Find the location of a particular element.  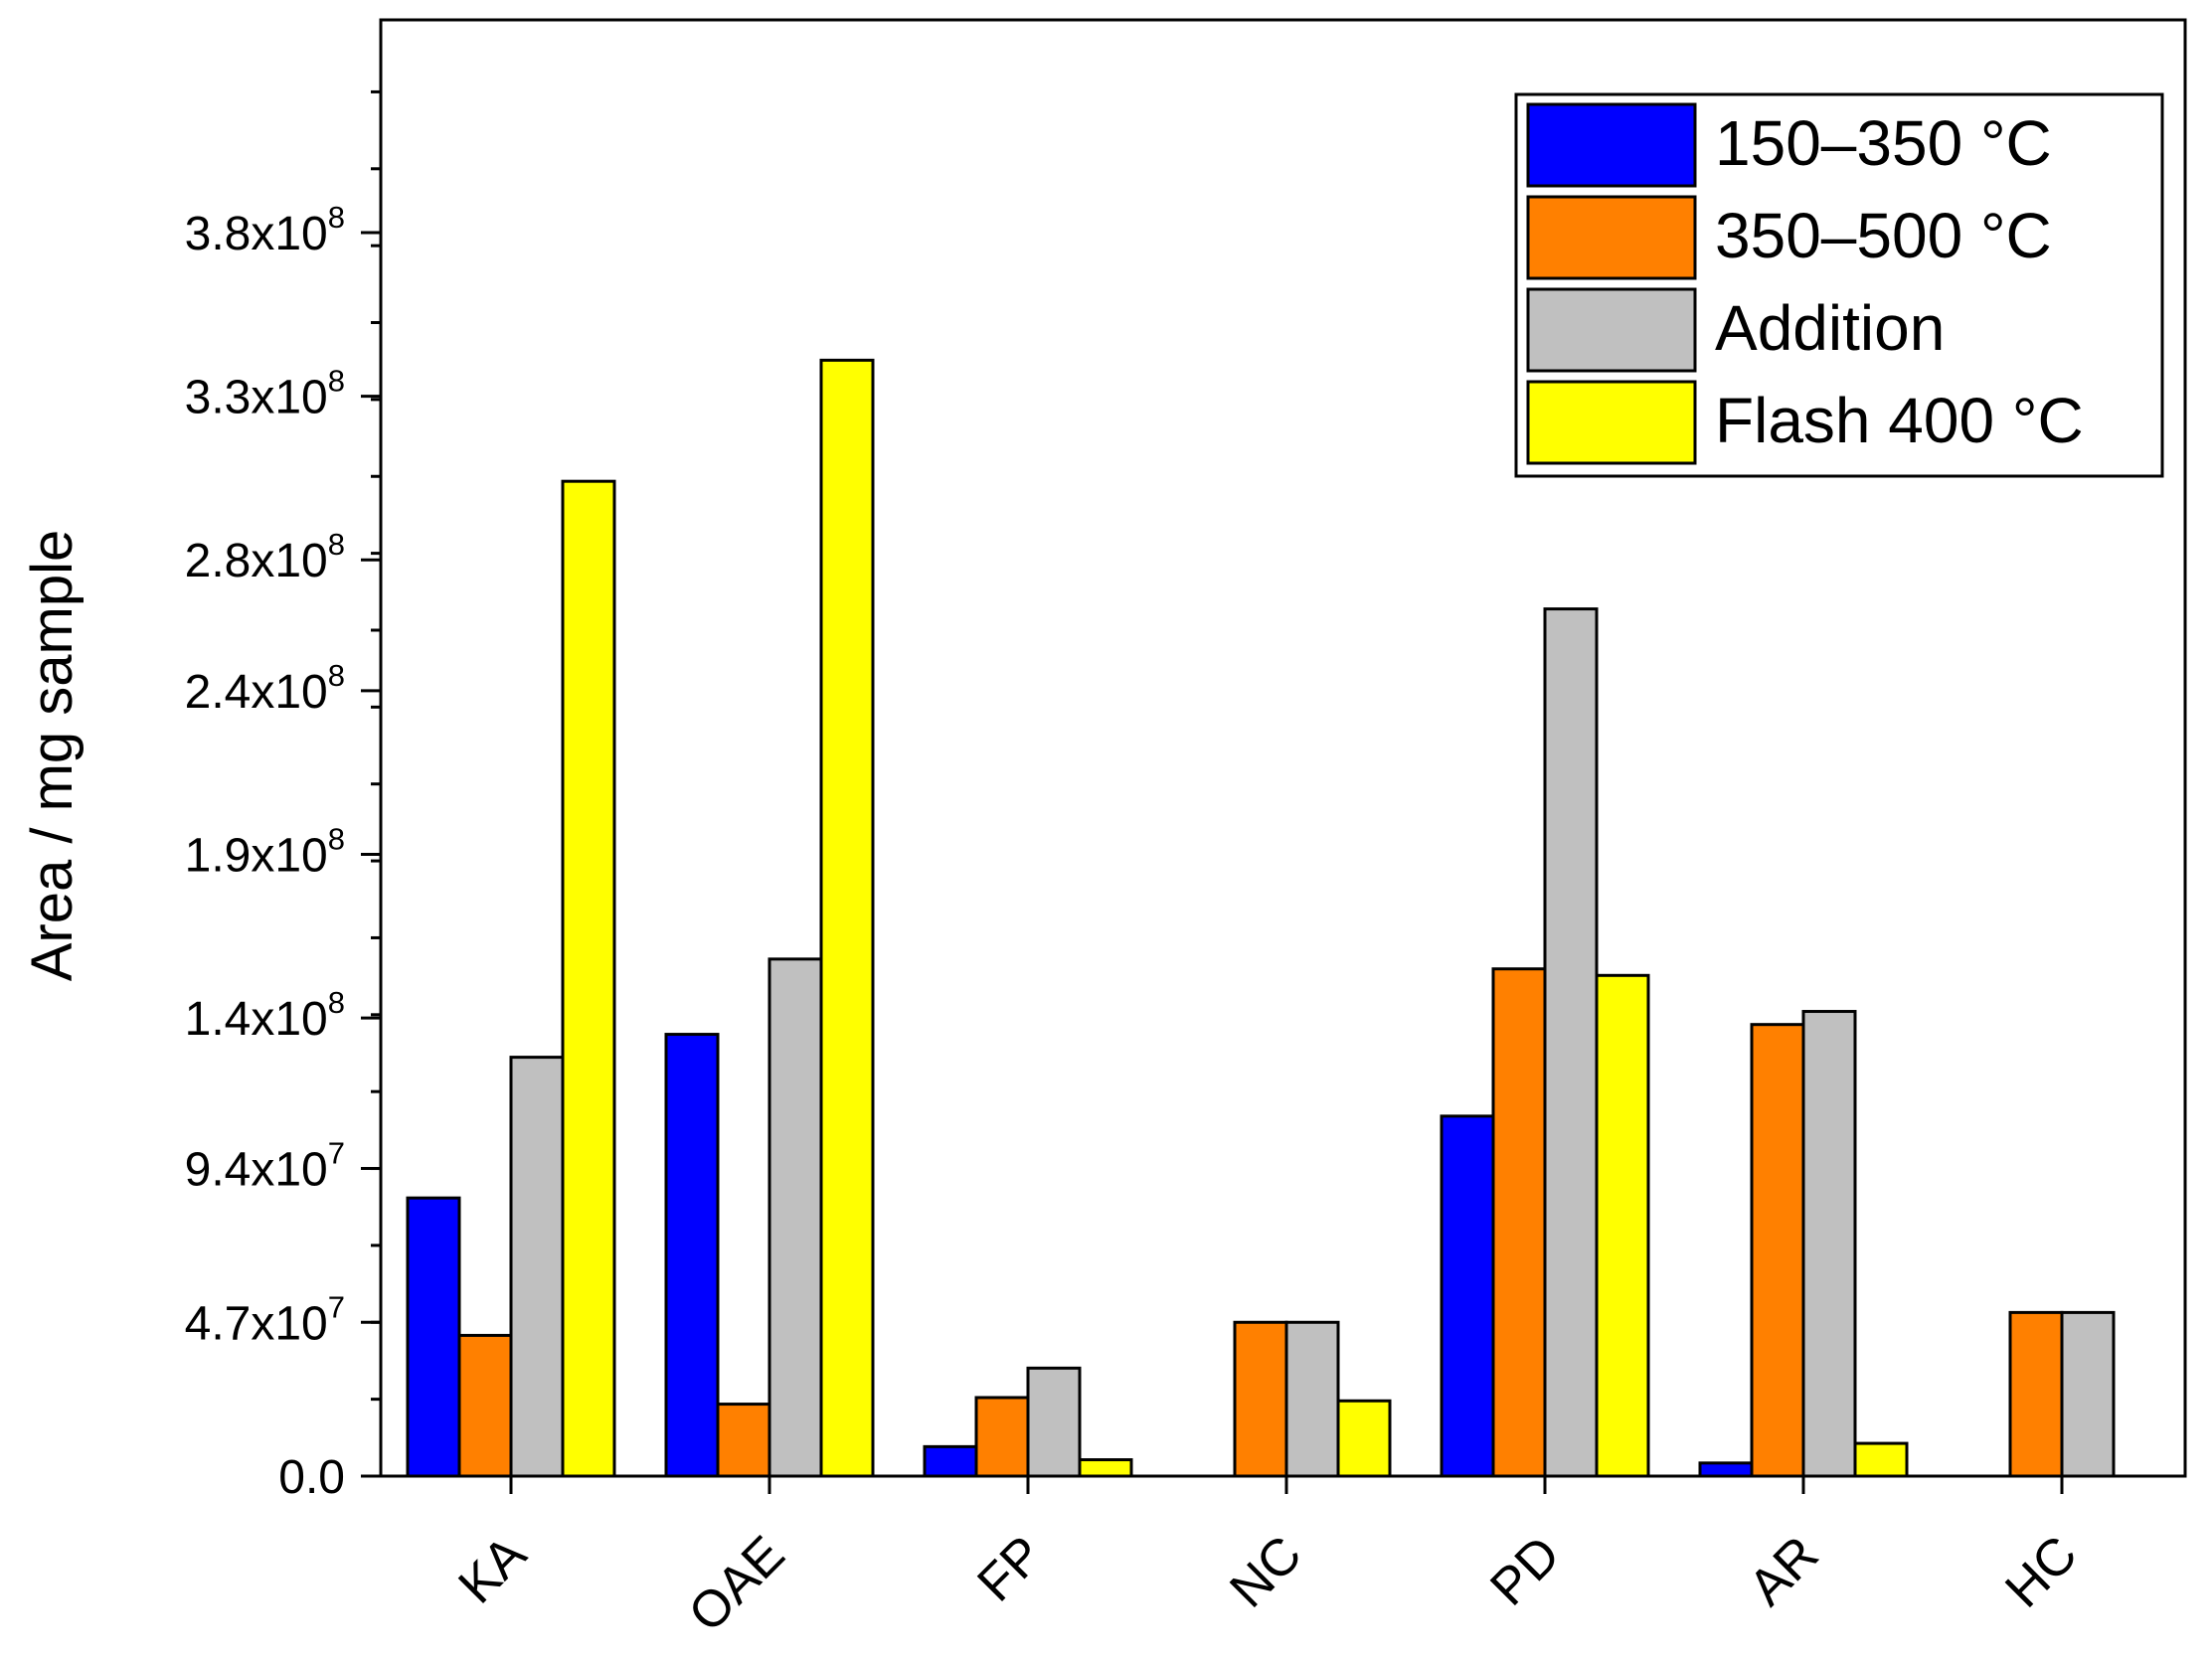

y-tick-label: 3.3x10⁸ is located at coordinates (265, 394).